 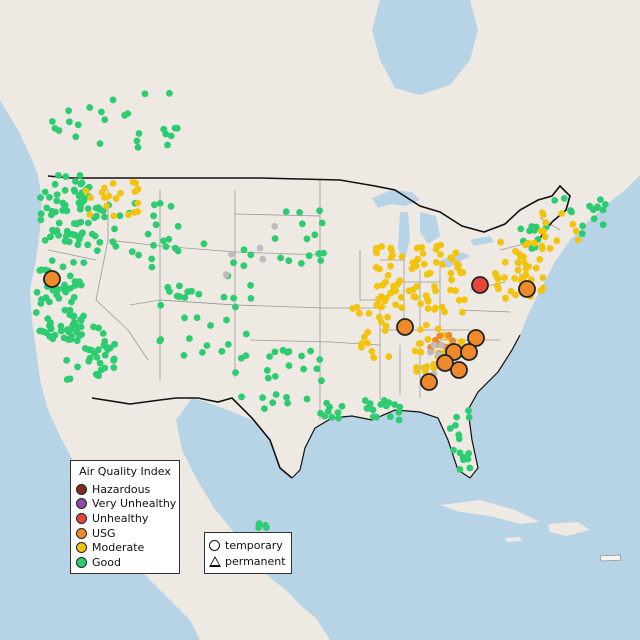 I want to click on good-swatch, so click(x=81, y=562).